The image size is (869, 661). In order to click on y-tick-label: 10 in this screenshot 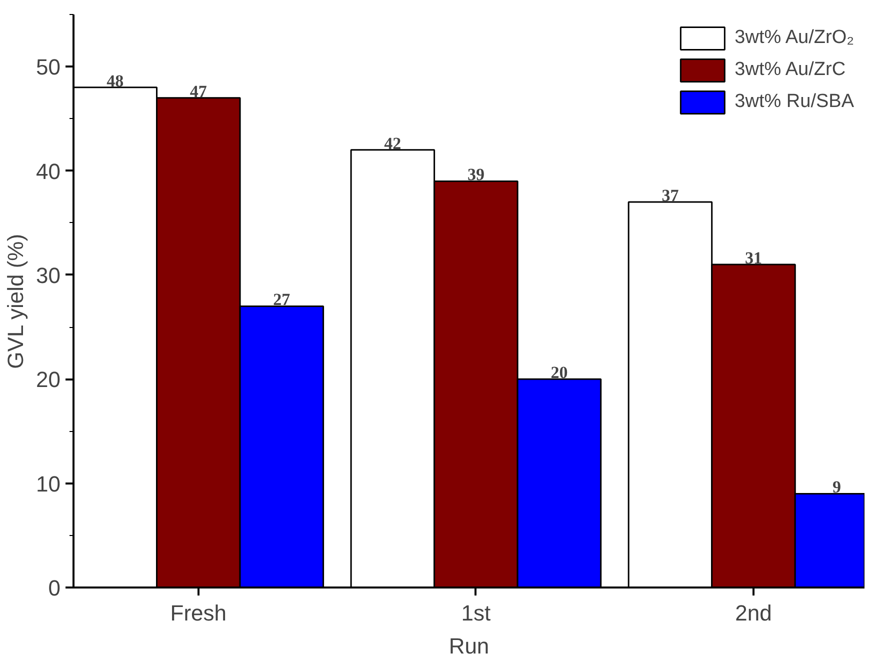, I will do `click(48, 483)`.